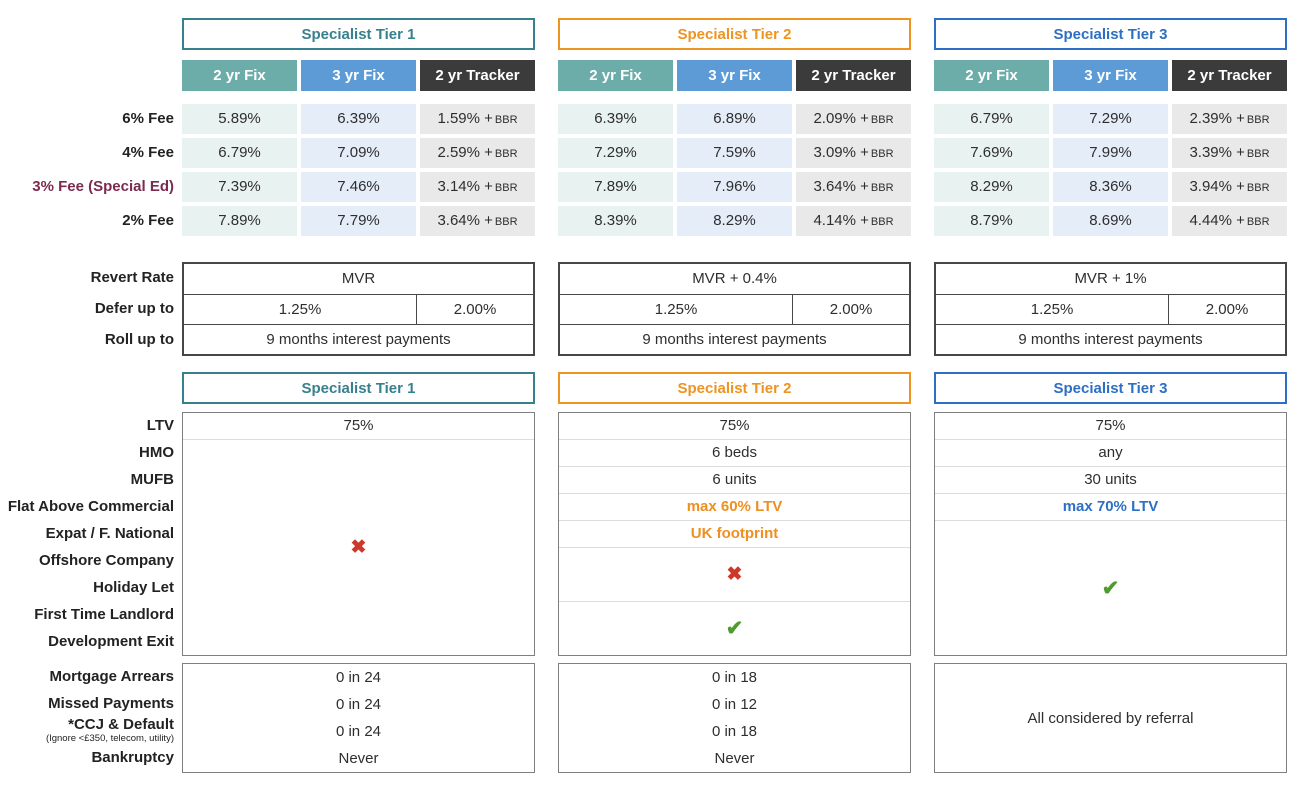 Image resolution: width=1300 pixels, height=787 pixels. I want to click on revert-row-labels: Revert Rate Defer up to Roll up to, so click(87, 308).